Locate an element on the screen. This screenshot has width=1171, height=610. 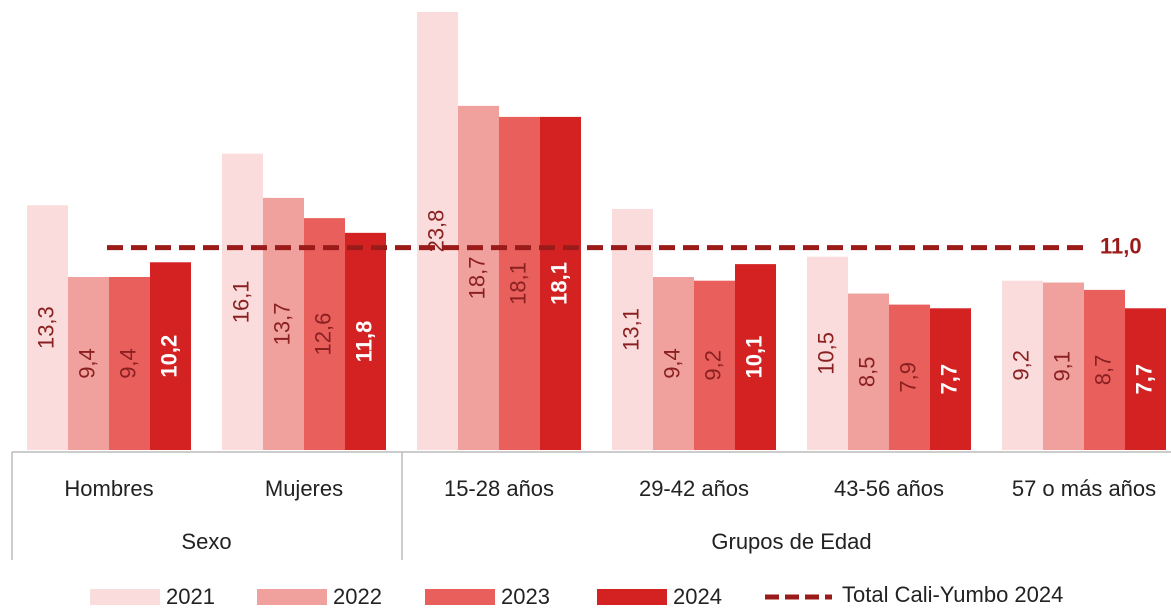
value-label: 13,1 is located at coordinates (630, 329).